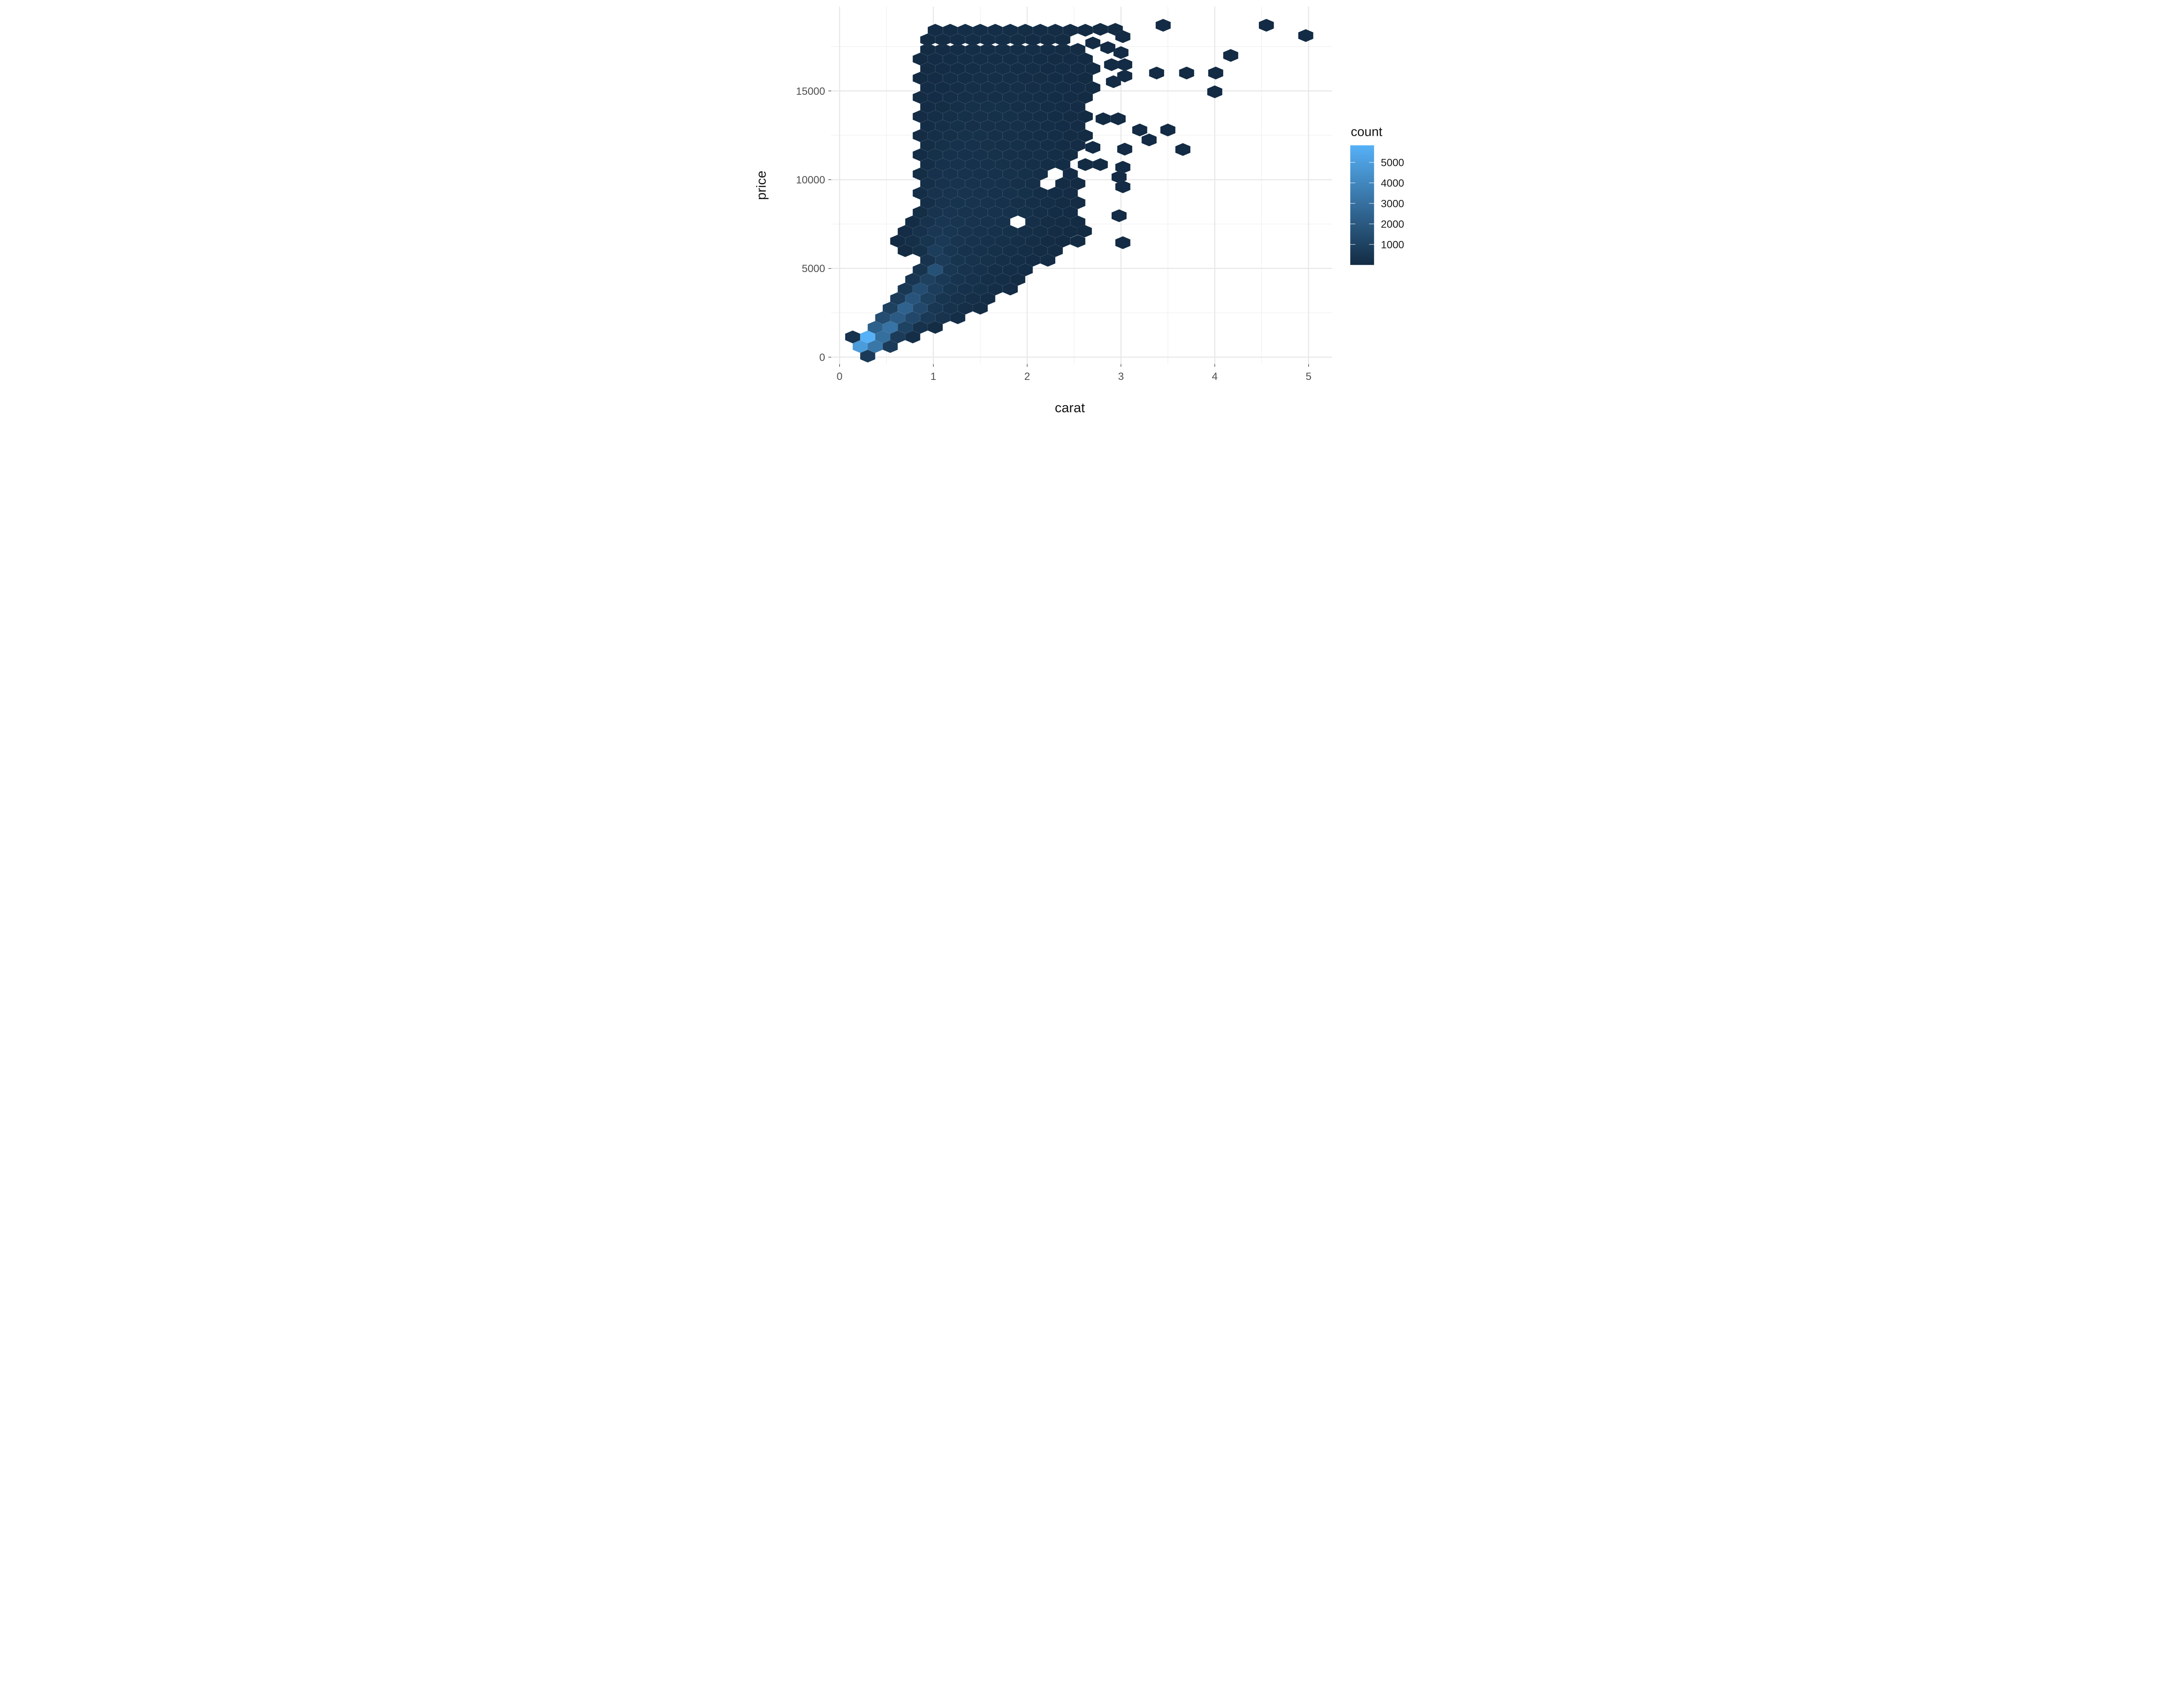 This screenshot has height=1700, width=2184. What do you see at coordinates (813, 269) in the screenshot?
I see `y-tick-label: 5000` at bounding box center [813, 269].